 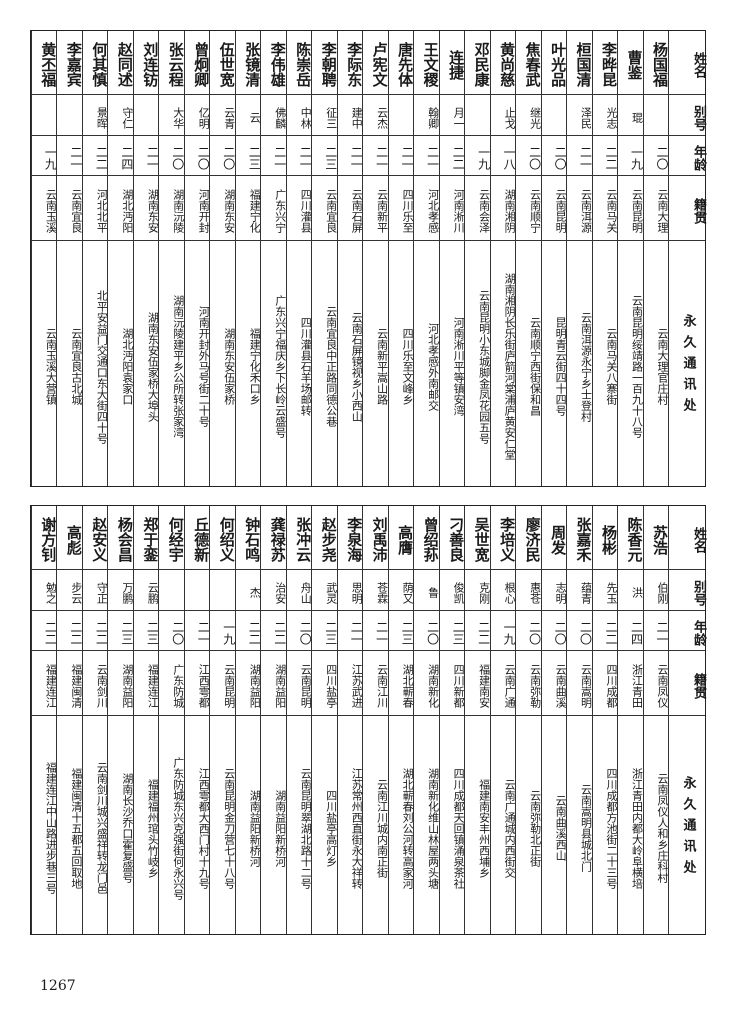 I want to click on person-origin: 湖北沔阳, so click(x=121, y=208).